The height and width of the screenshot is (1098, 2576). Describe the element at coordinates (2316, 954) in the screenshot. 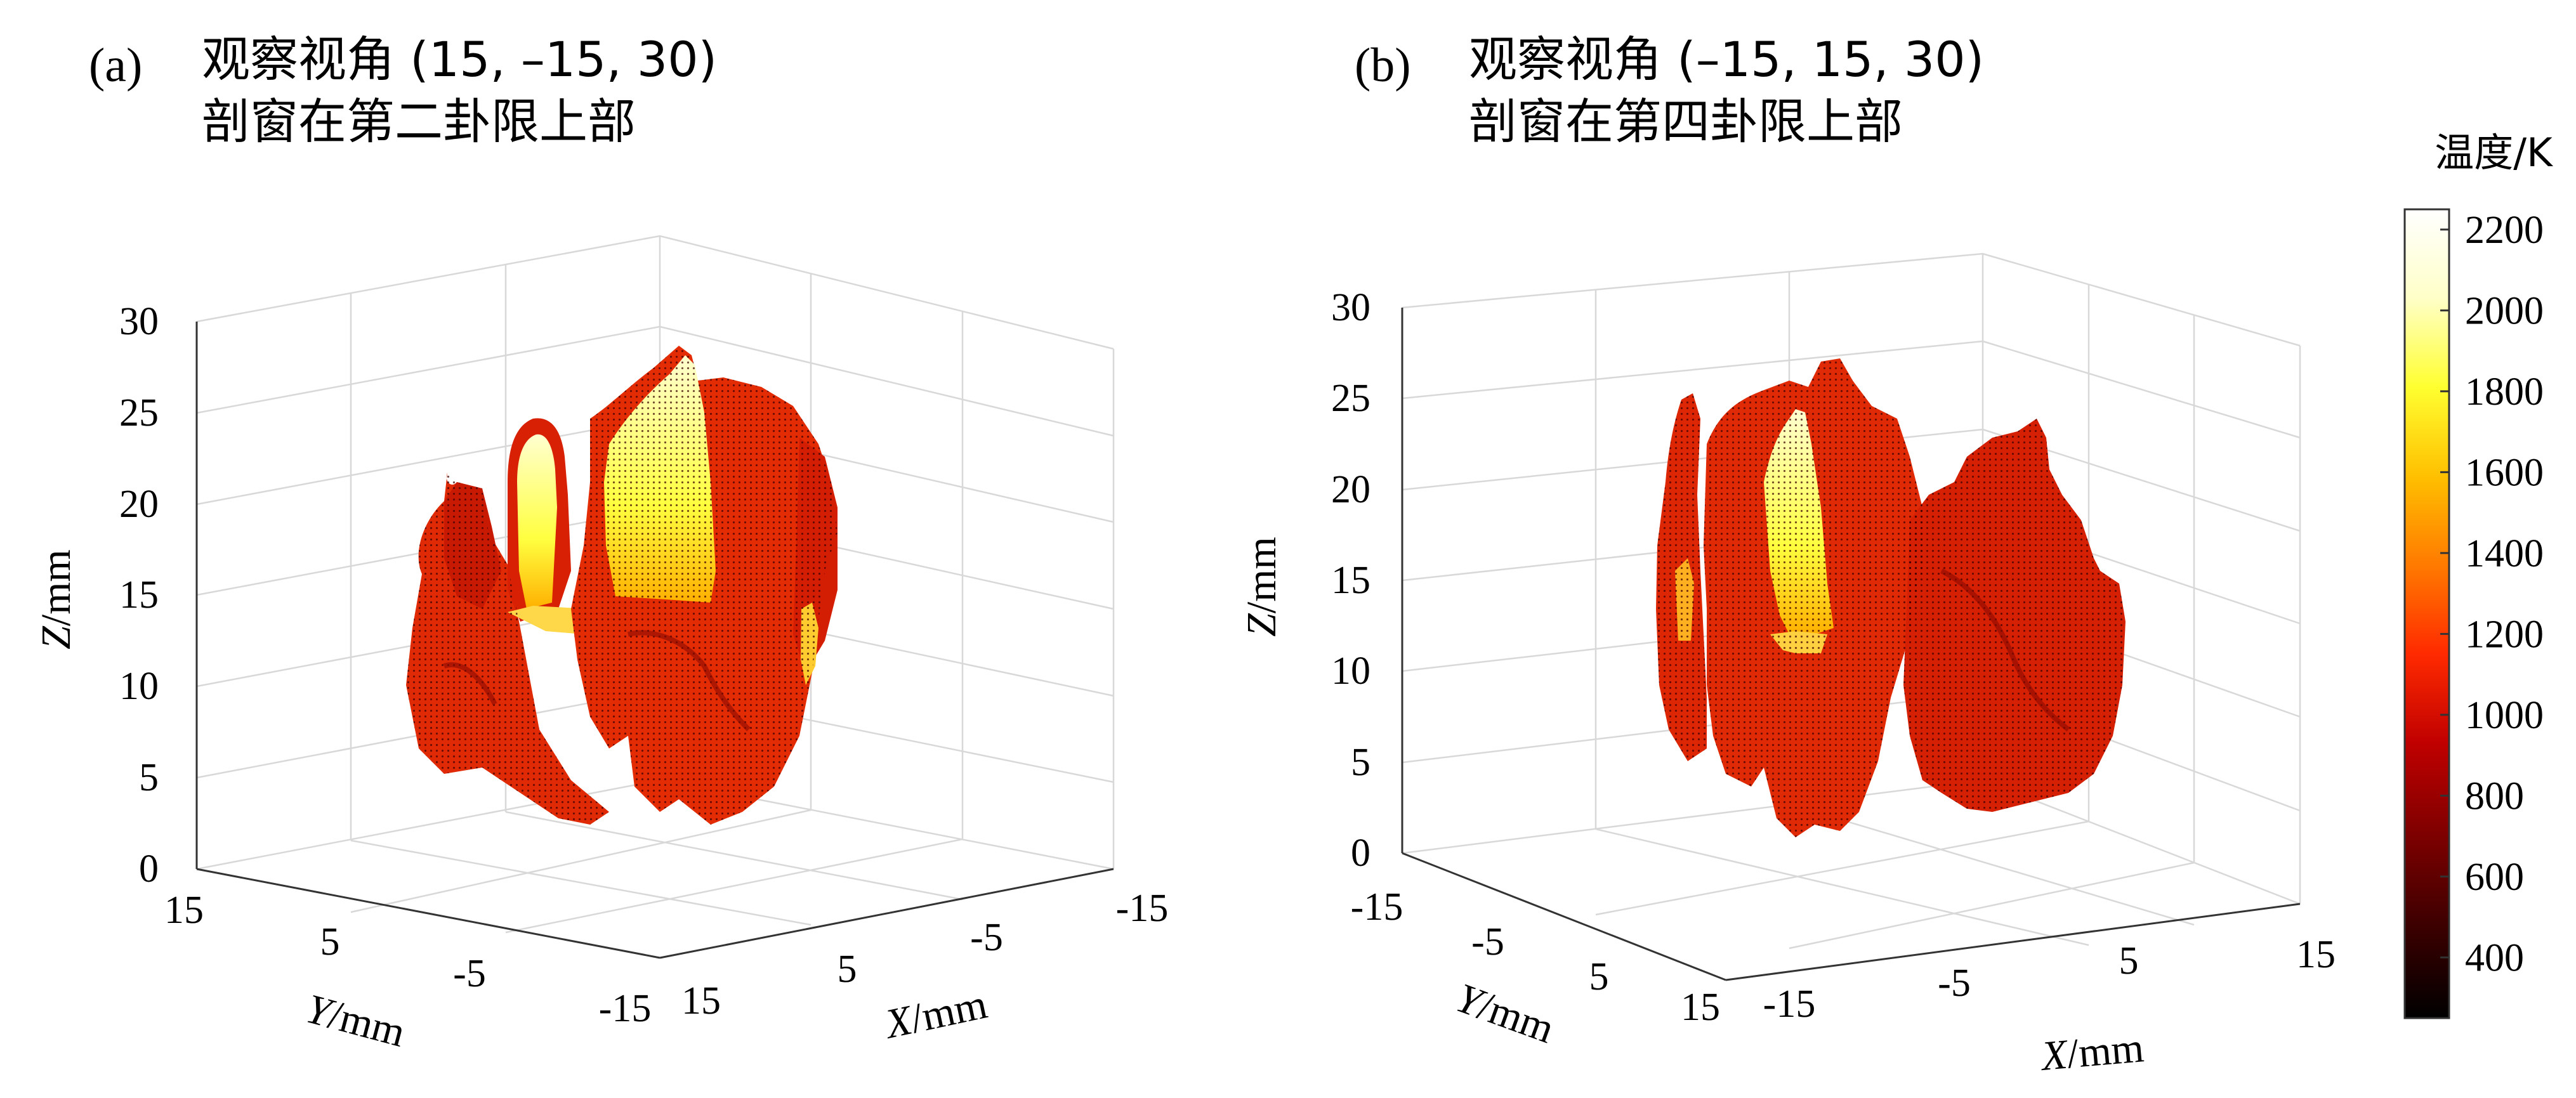

I see `x-tick-b: 15` at that location.